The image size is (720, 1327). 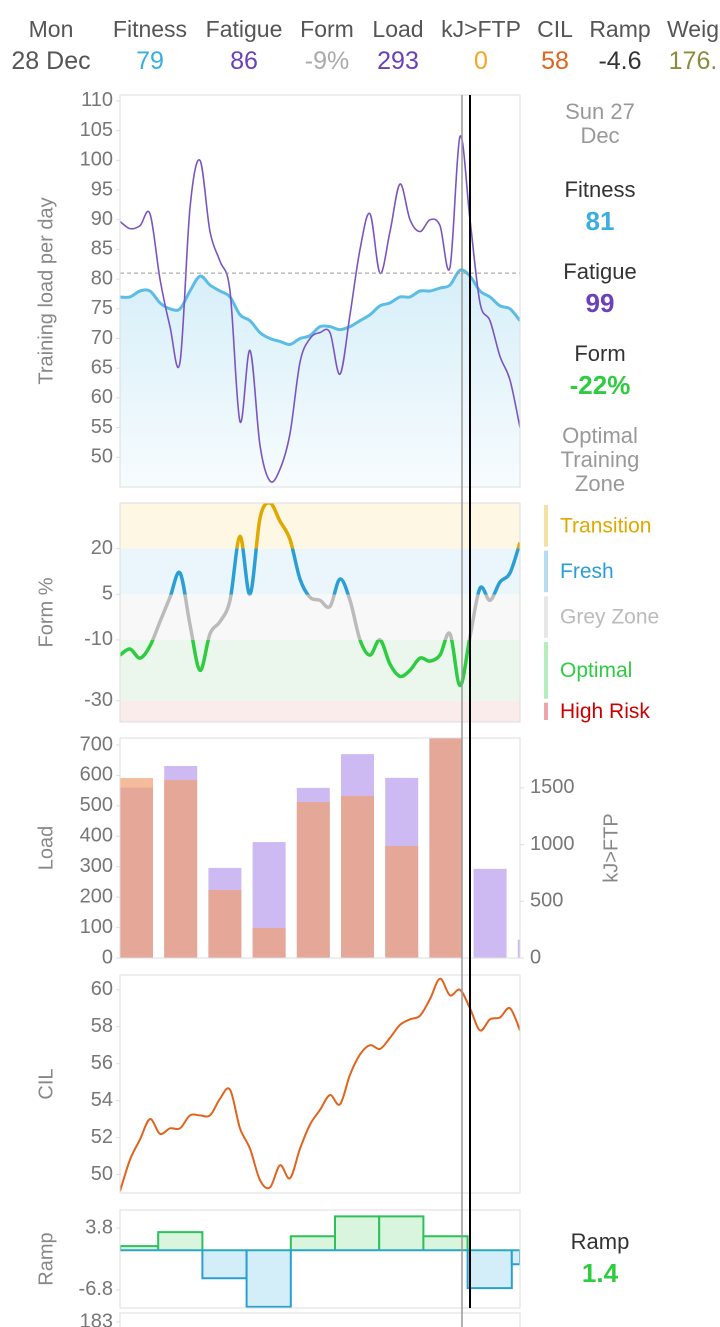 I want to click on y-axis-label: Ramp, so click(x=46, y=1258).